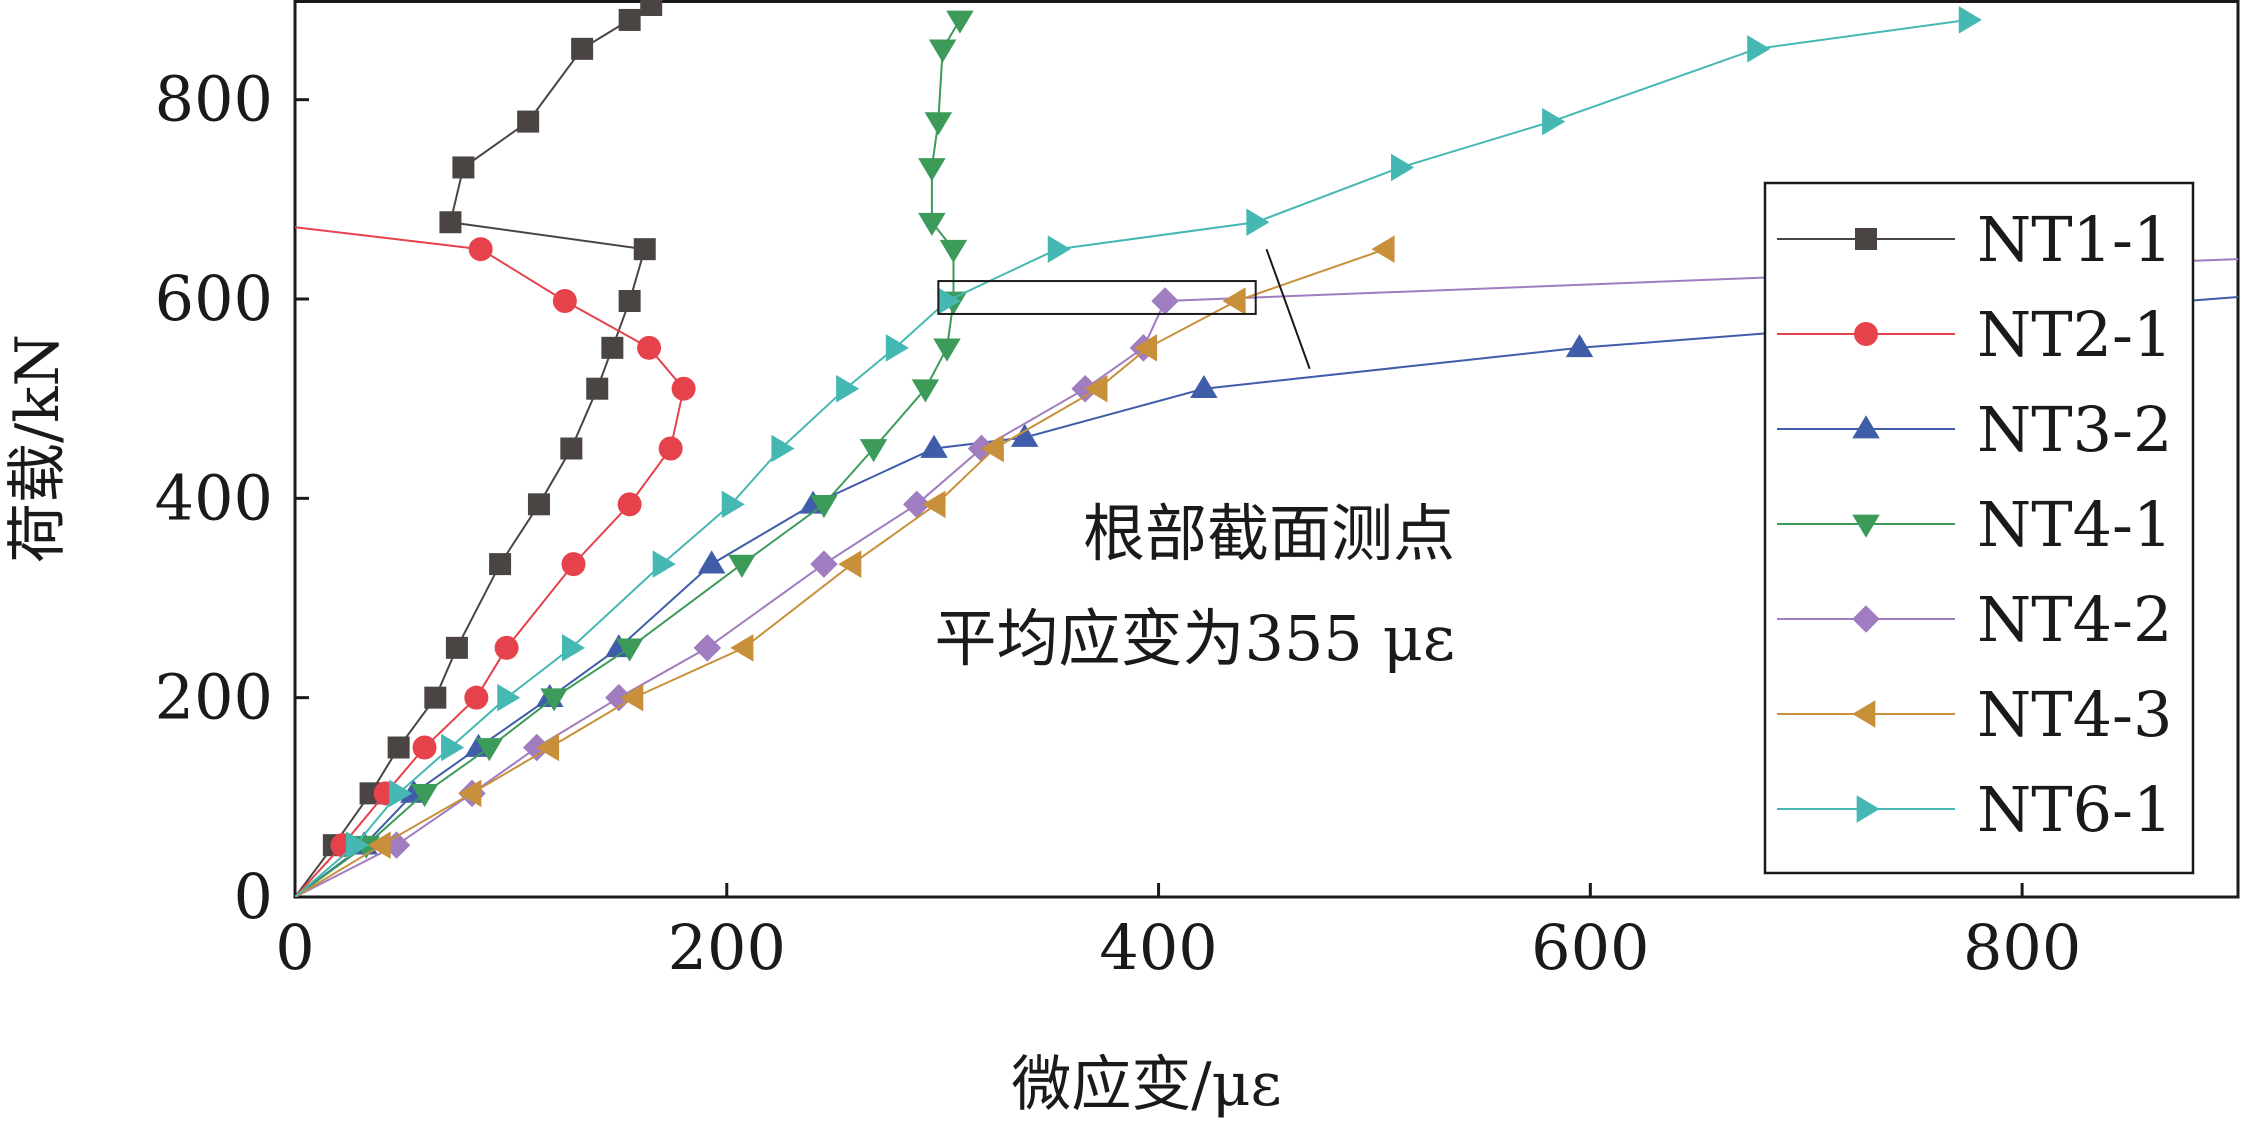  What do you see at coordinates (38, 448) in the screenshot?
I see `y-axis-label: 荷载/kN` at bounding box center [38, 448].